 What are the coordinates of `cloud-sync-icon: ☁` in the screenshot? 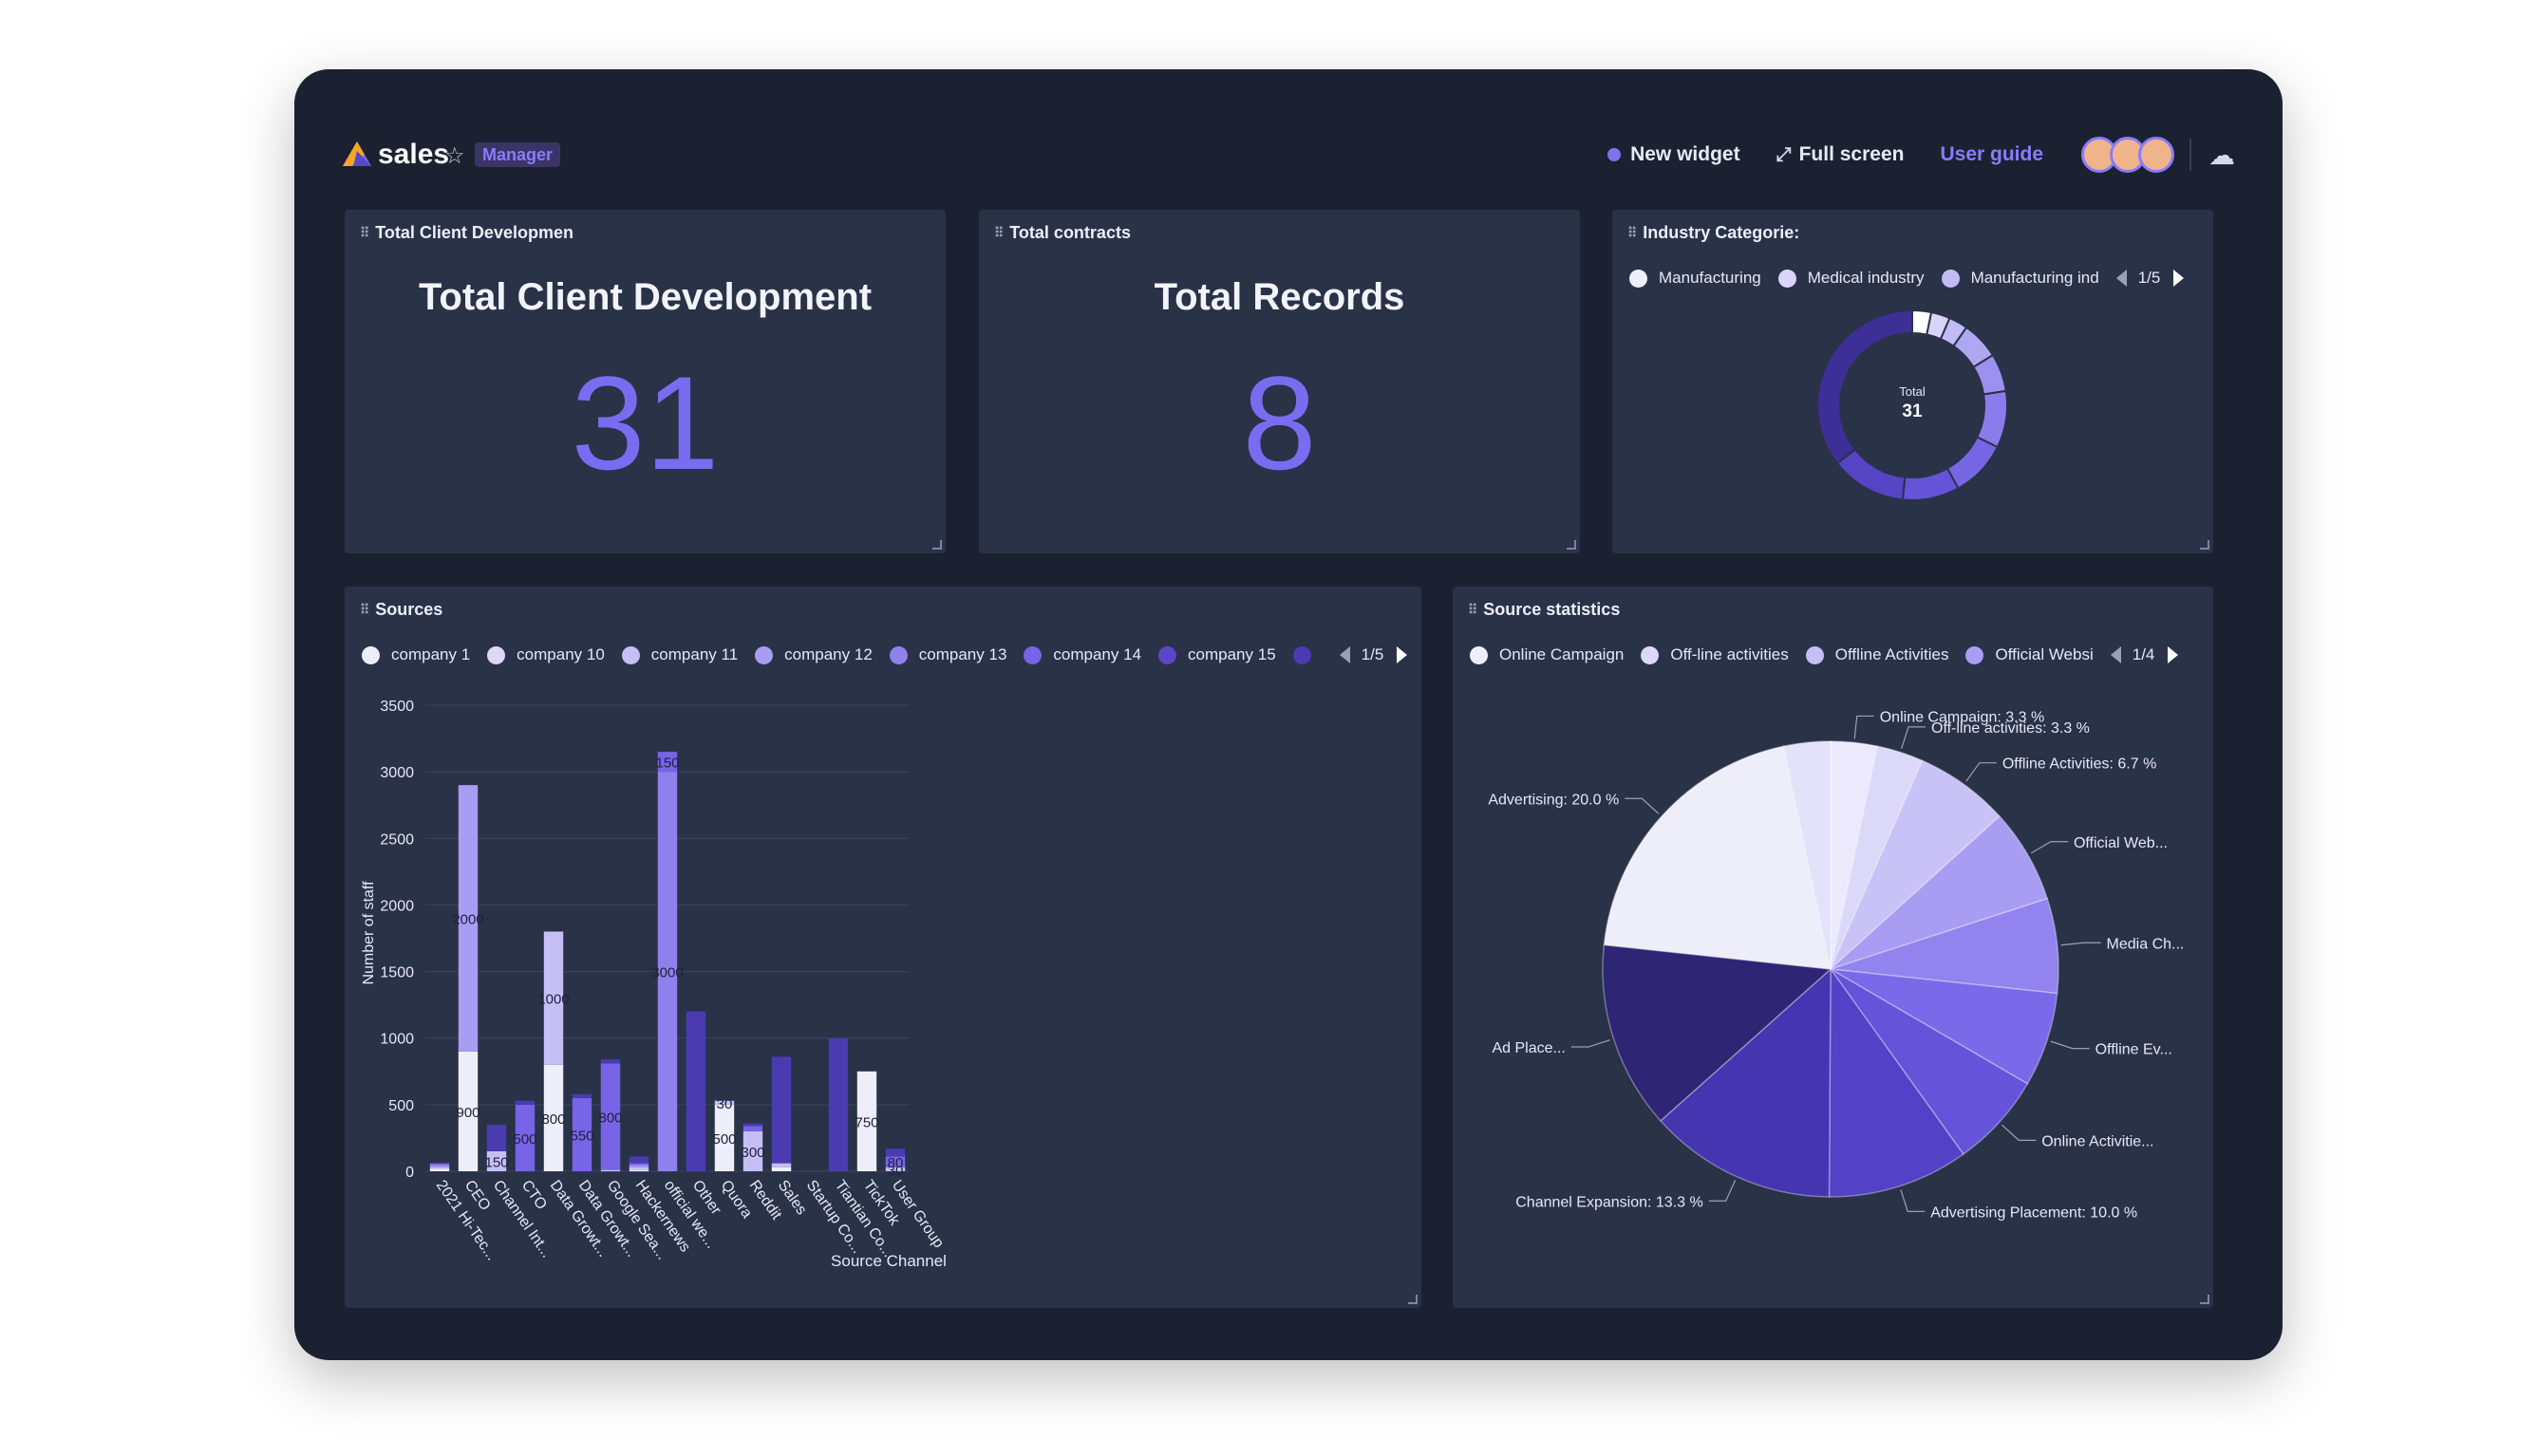 It's located at (2221, 155).